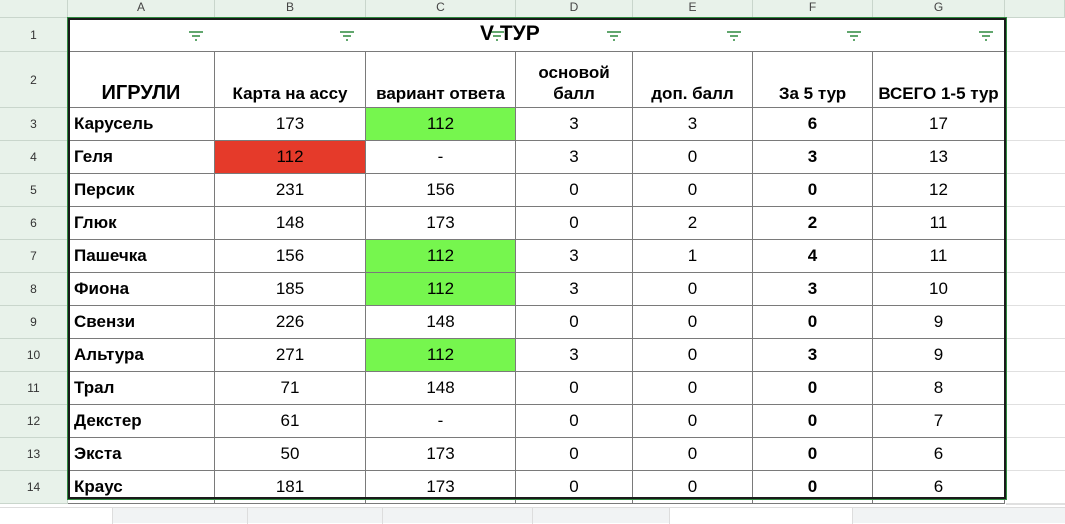 The height and width of the screenshot is (524, 1065). I want to click on row-header-5: 5, so click(34, 190).